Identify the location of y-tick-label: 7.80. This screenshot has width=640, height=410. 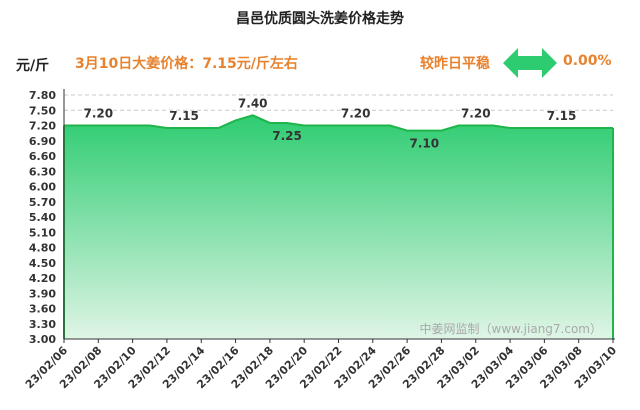
(42, 95).